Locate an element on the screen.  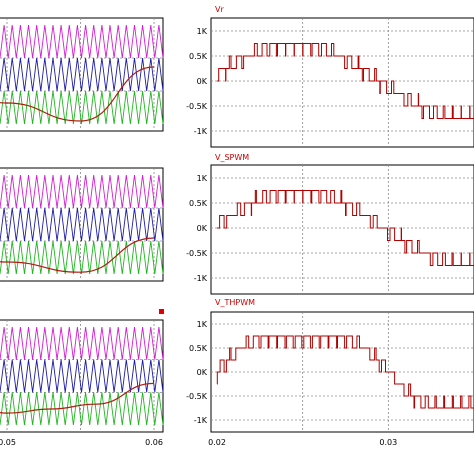
x-tick-label: 0.03 is located at coordinates (388, 442).